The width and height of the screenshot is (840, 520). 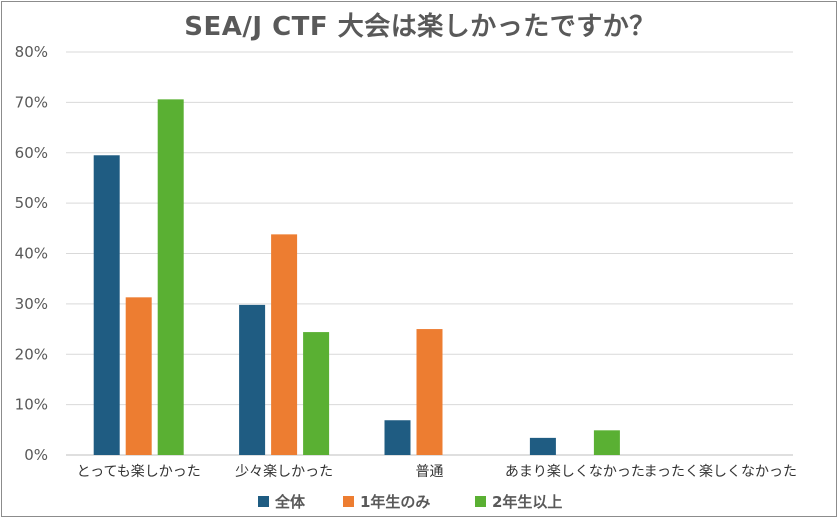 What do you see at coordinates (284, 472) in the screenshot?
I see `x-category-label: 少々楽しかった` at bounding box center [284, 472].